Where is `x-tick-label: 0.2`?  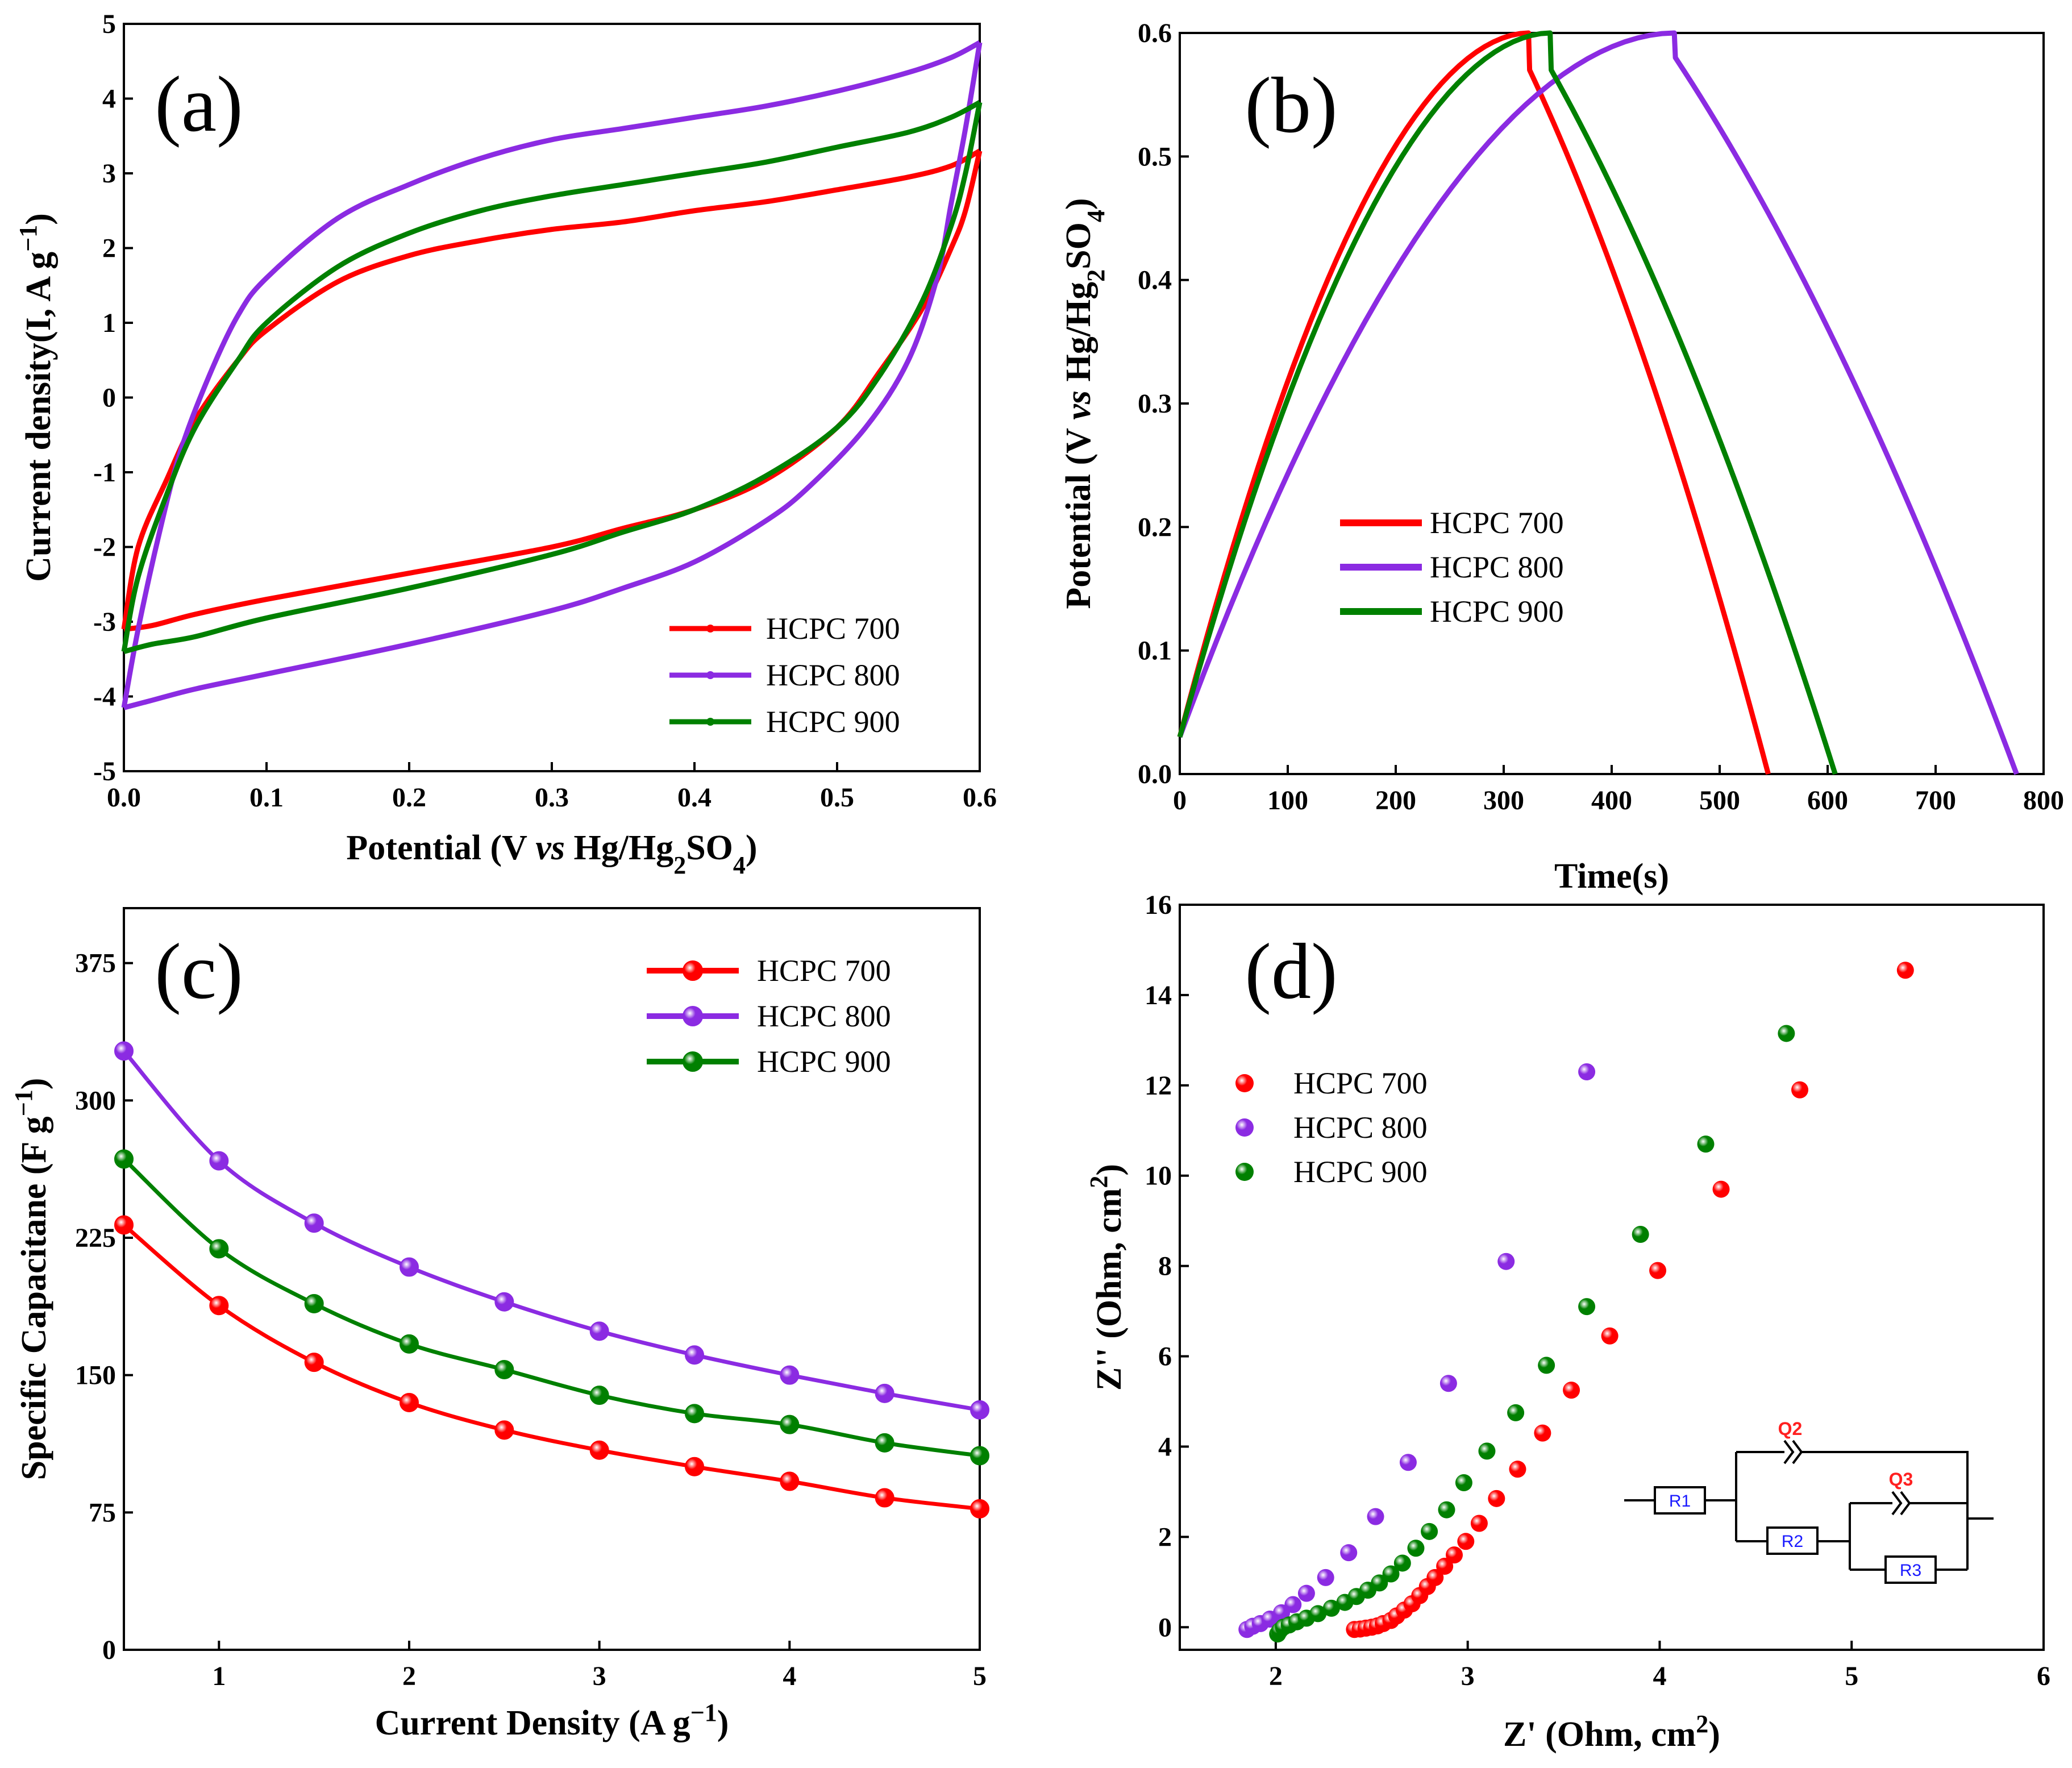
x-tick-label: 0.2 is located at coordinates (409, 798).